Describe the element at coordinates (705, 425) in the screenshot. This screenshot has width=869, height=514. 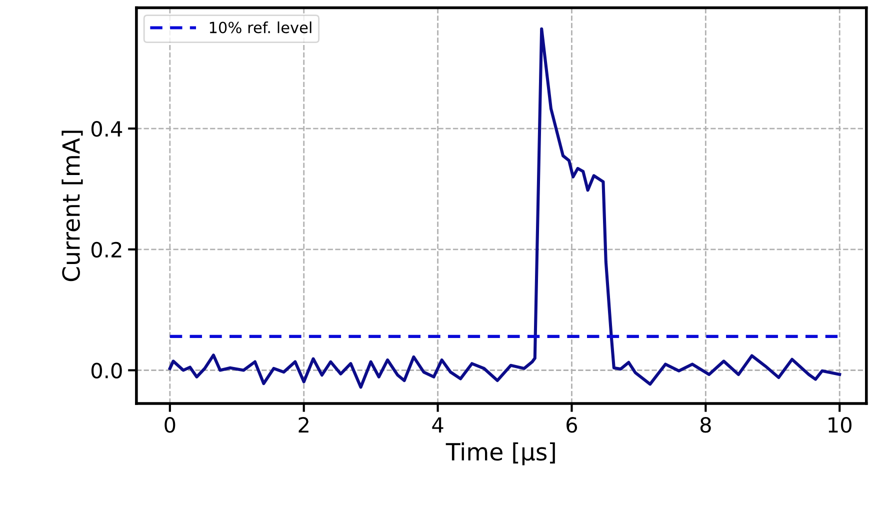
I see `x-tick-label: 8` at that location.